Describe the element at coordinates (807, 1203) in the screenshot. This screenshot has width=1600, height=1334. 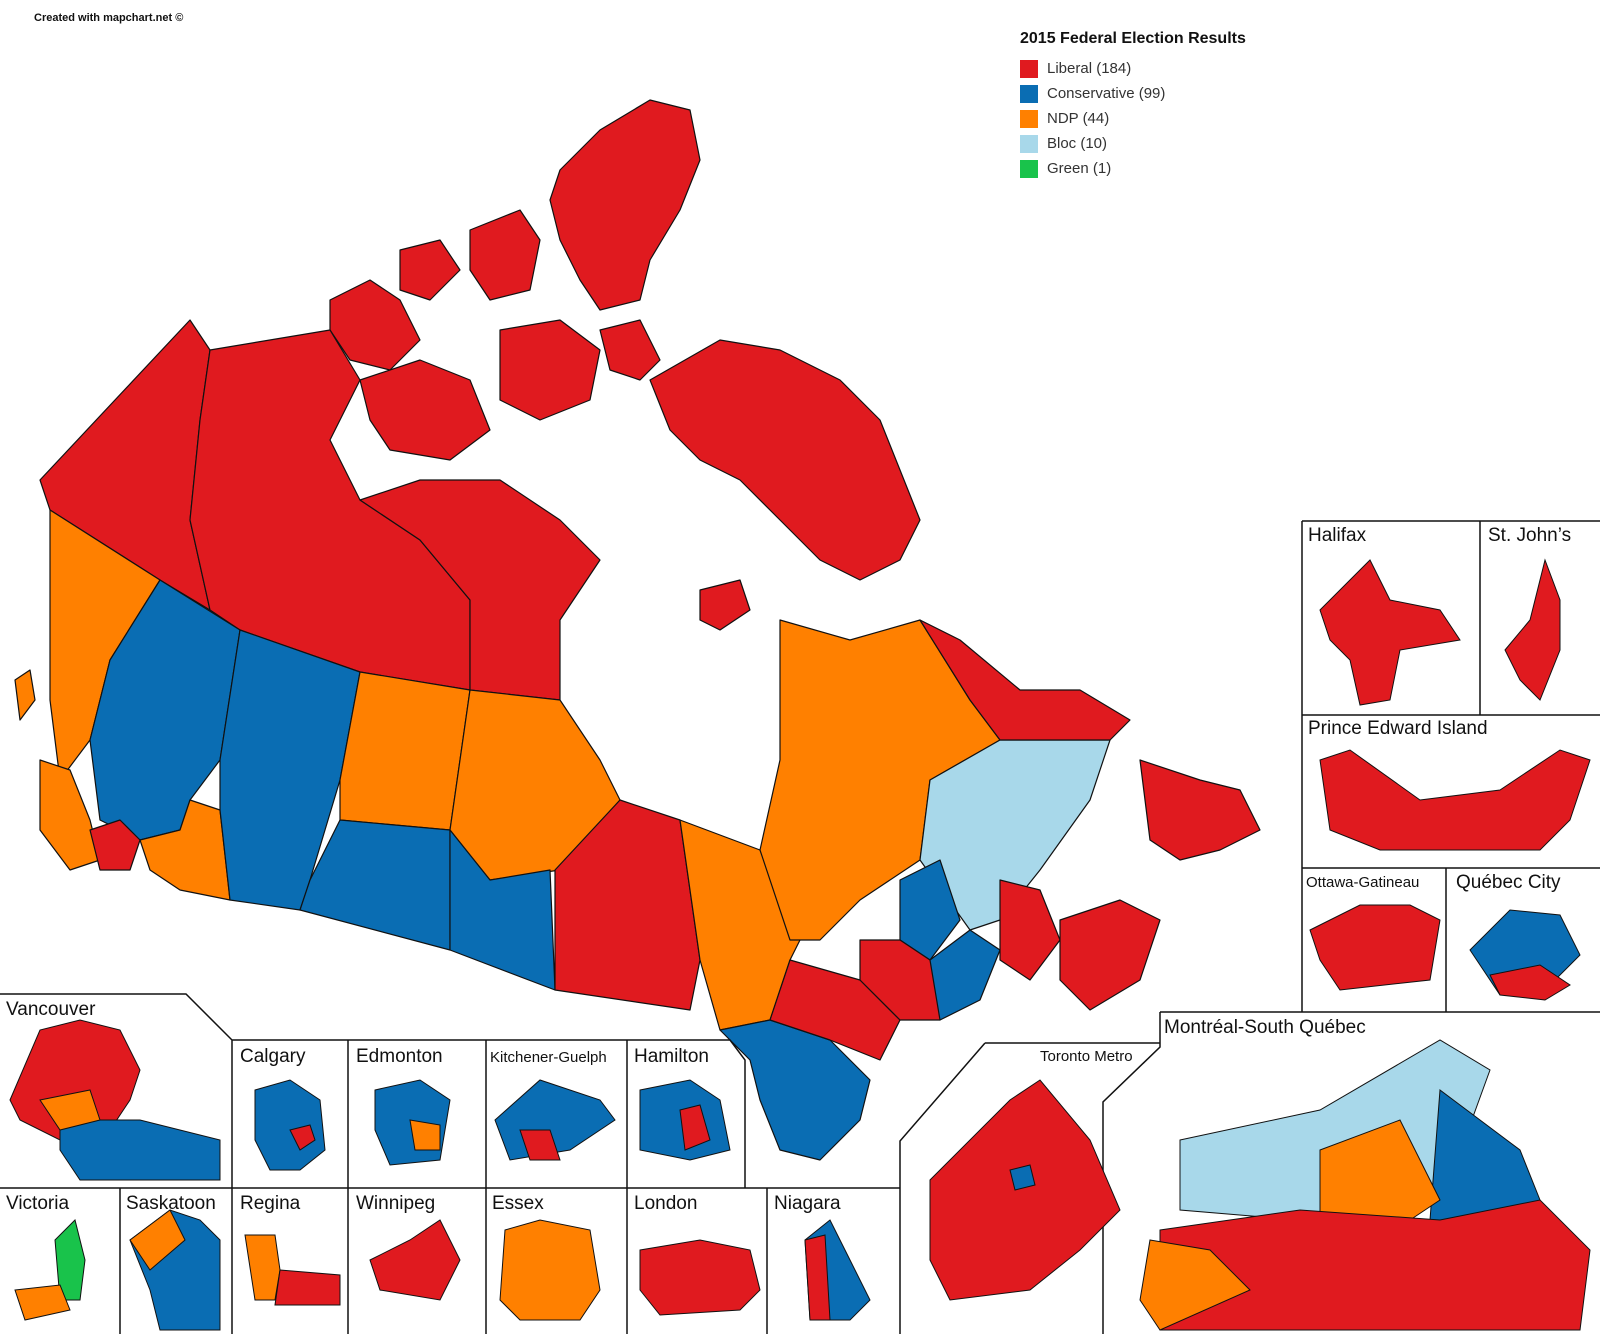
I see `inset-label-niagara: Niagara` at that location.